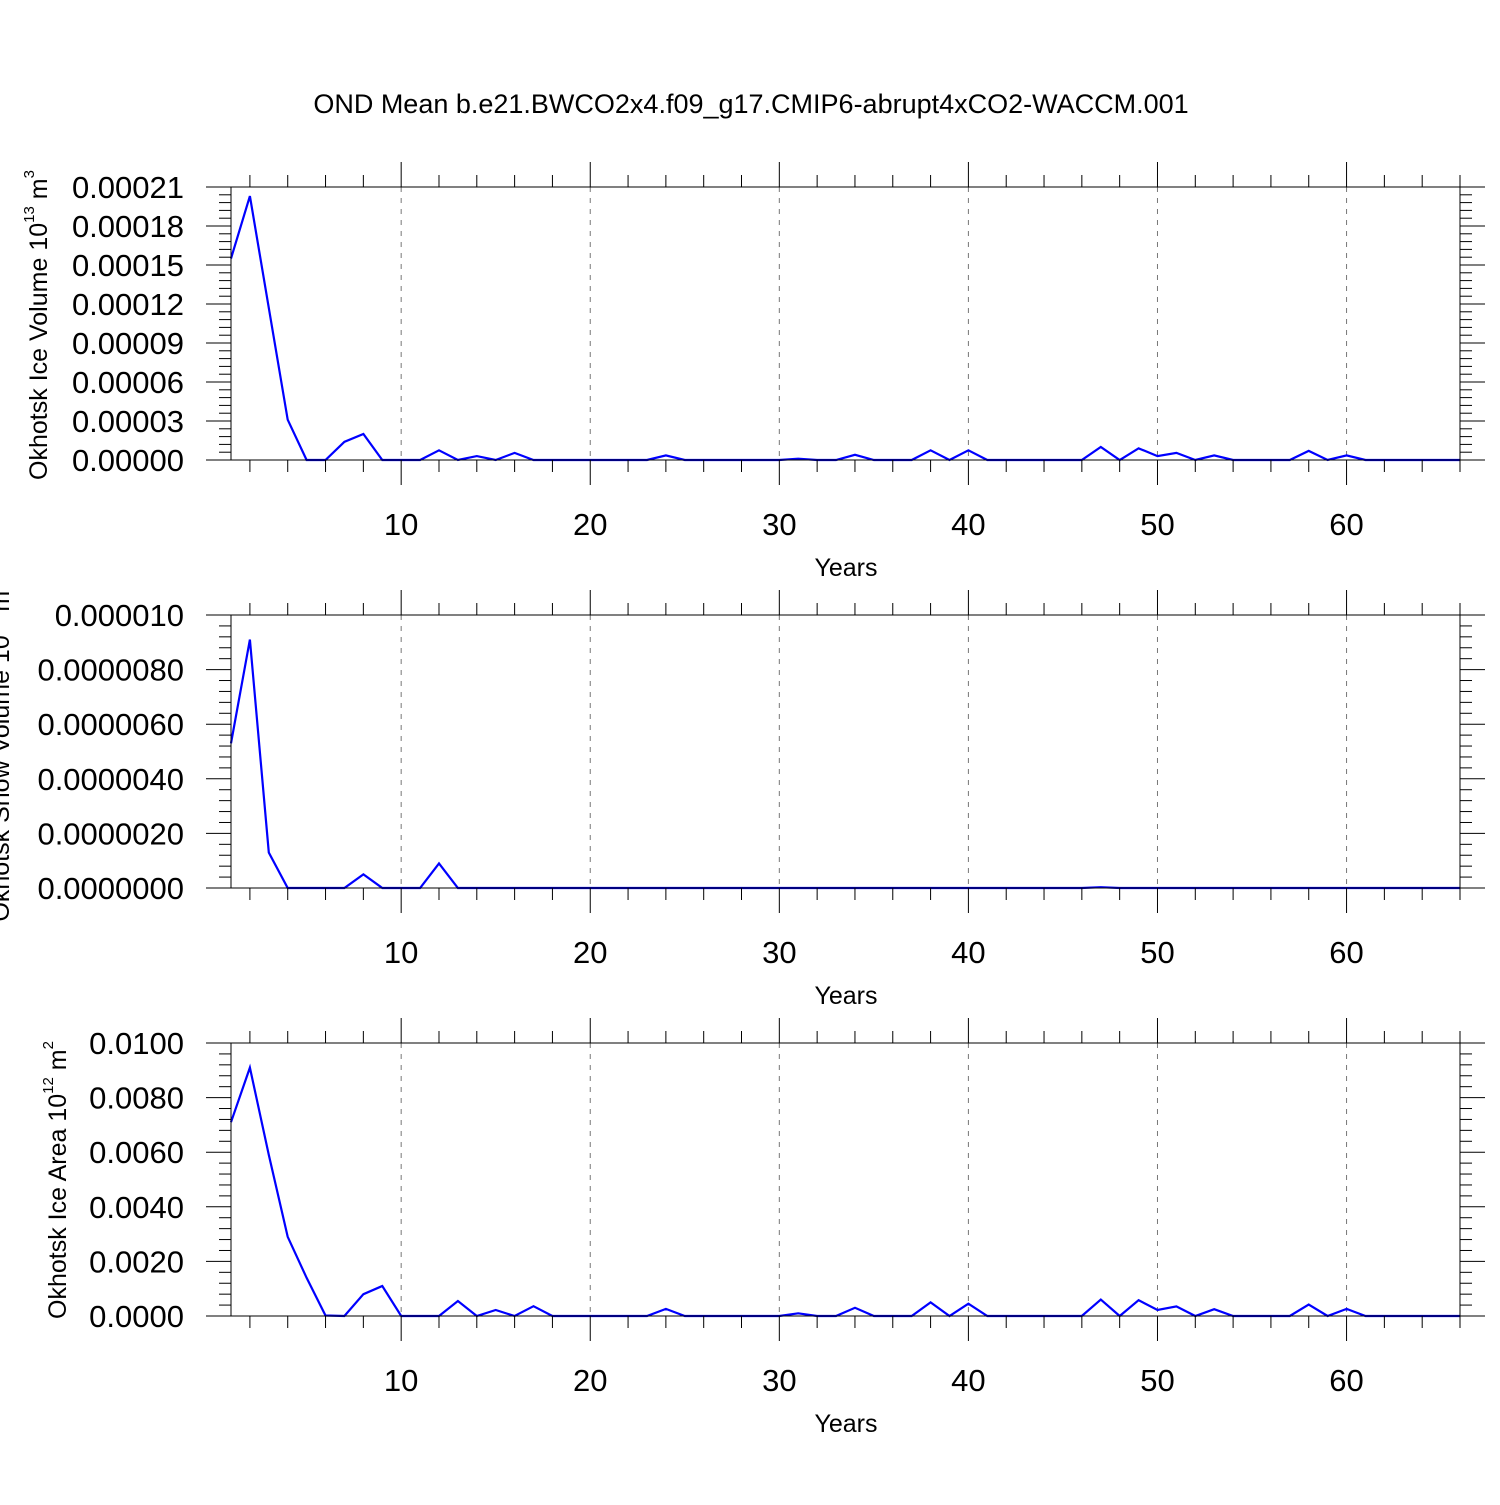  I want to click on y-tick-label: 0.0000080, so click(110, 670).